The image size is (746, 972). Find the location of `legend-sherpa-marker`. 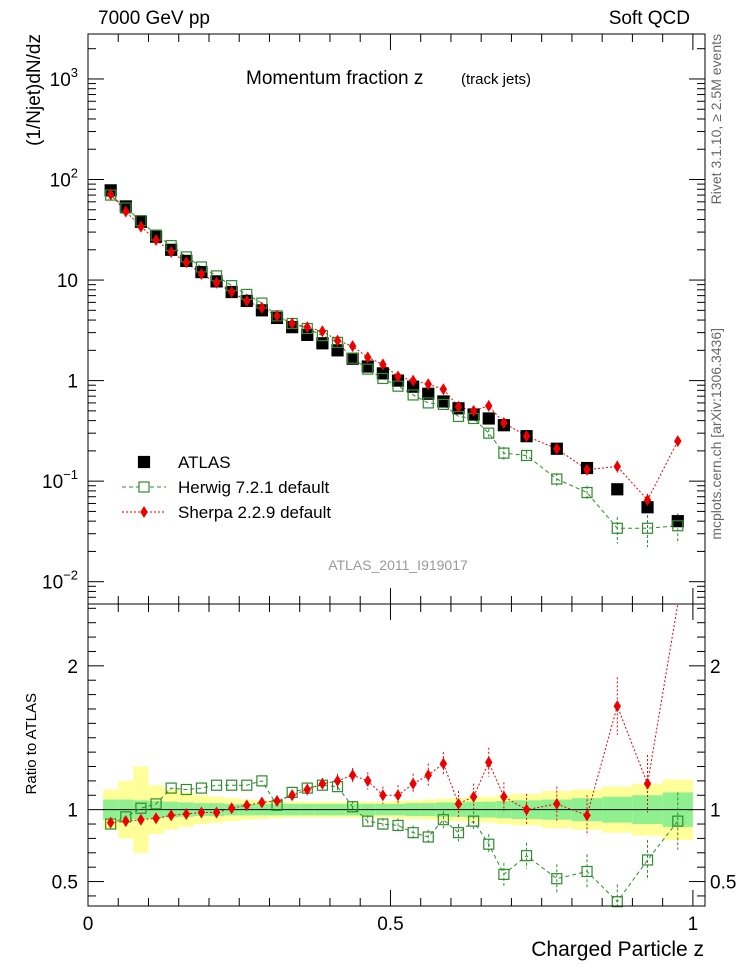

legend-sherpa-marker is located at coordinates (144, 512).